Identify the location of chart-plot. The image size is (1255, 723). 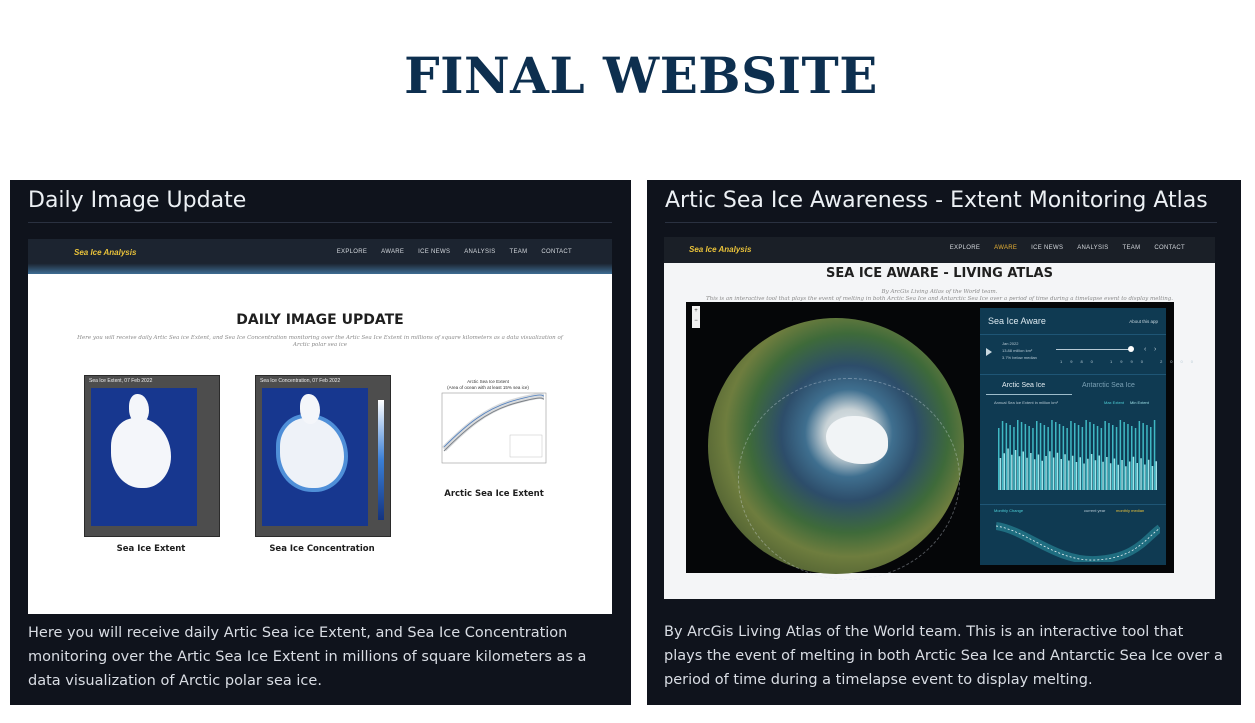
(494, 428).